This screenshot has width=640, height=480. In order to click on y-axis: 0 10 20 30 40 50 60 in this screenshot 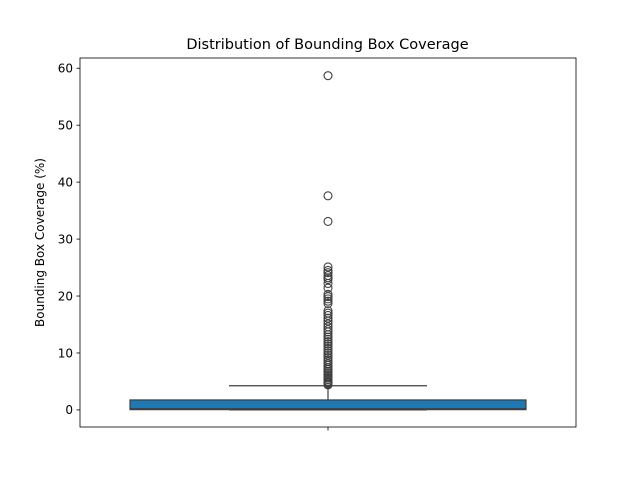, I will do `click(69, 239)`.